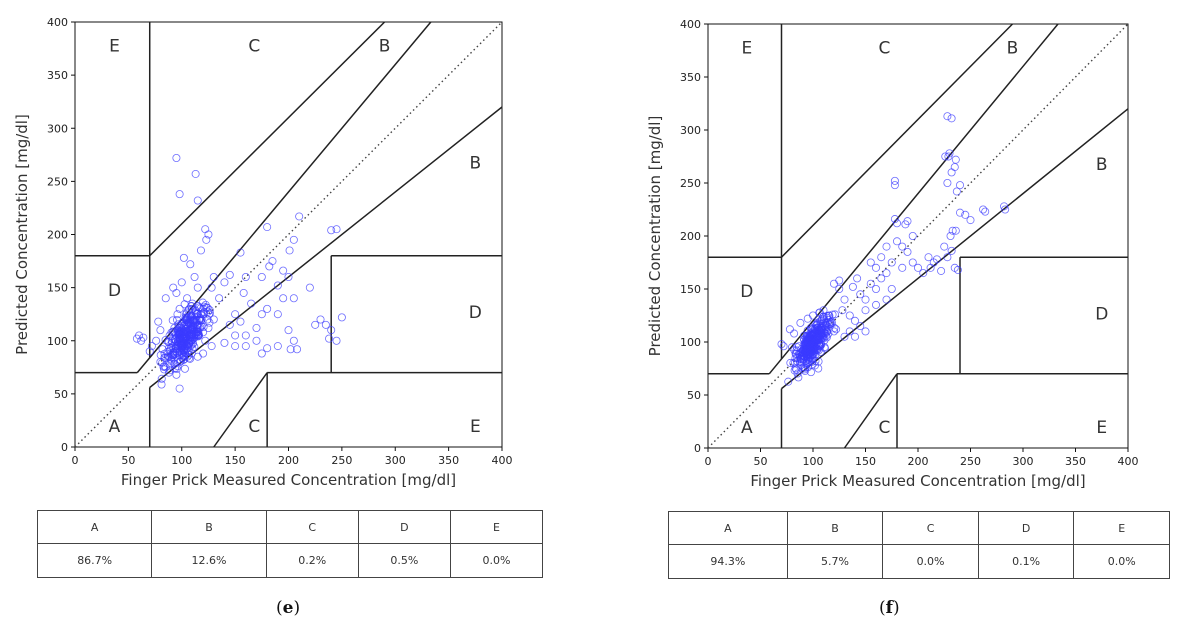 The height and width of the screenshot is (637, 1184). I want to click on zone-value-a: 94.3%, so click(728, 561).